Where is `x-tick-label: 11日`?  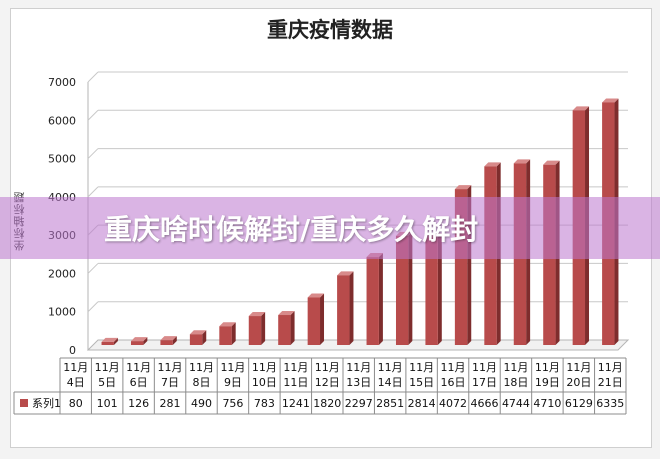
x-tick-label: 11日 is located at coordinates (295, 382).